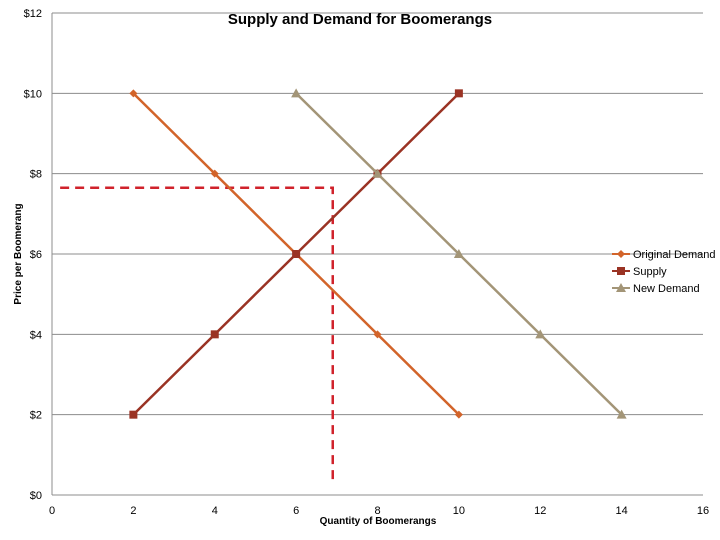  Describe the element at coordinates (18, 253) in the screenshot. I see `y-axis-label: Price per Boomerang` at that location.